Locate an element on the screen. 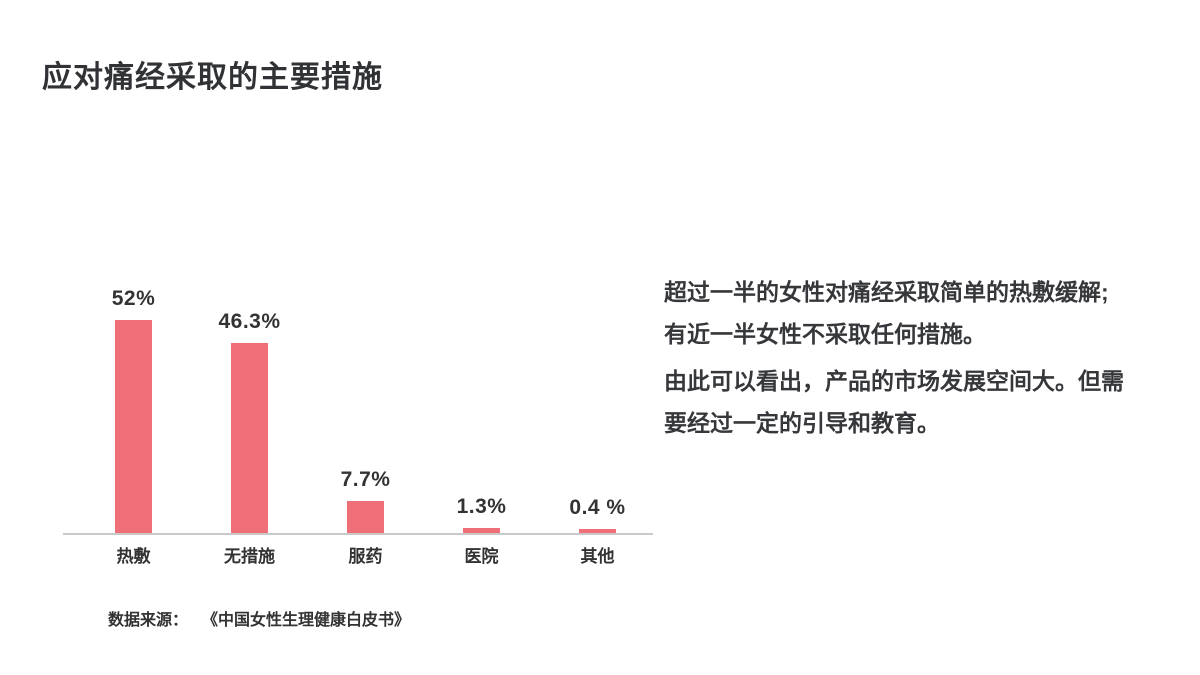 Image resolution: width=1200 pixels, height=675 pixels. bar-value-label: 1.3% is located at coordinates (481, 506).